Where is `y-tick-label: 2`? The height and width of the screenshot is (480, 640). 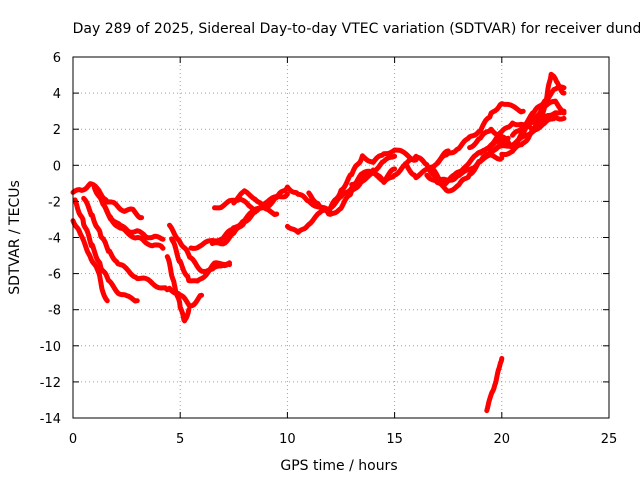 y-tick-label: 2 is located at coordinates (57, 130).